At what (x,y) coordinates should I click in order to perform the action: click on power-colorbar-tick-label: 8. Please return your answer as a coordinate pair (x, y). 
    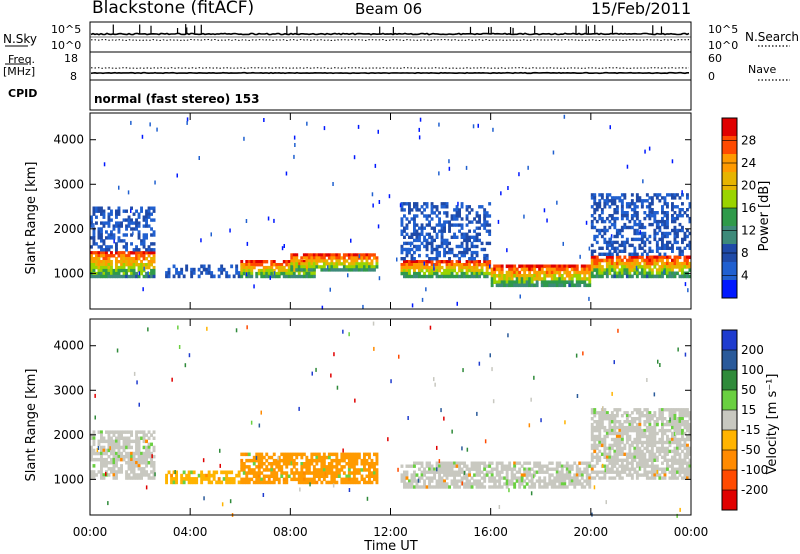
    Looking at the image, I should click on (745, 253).